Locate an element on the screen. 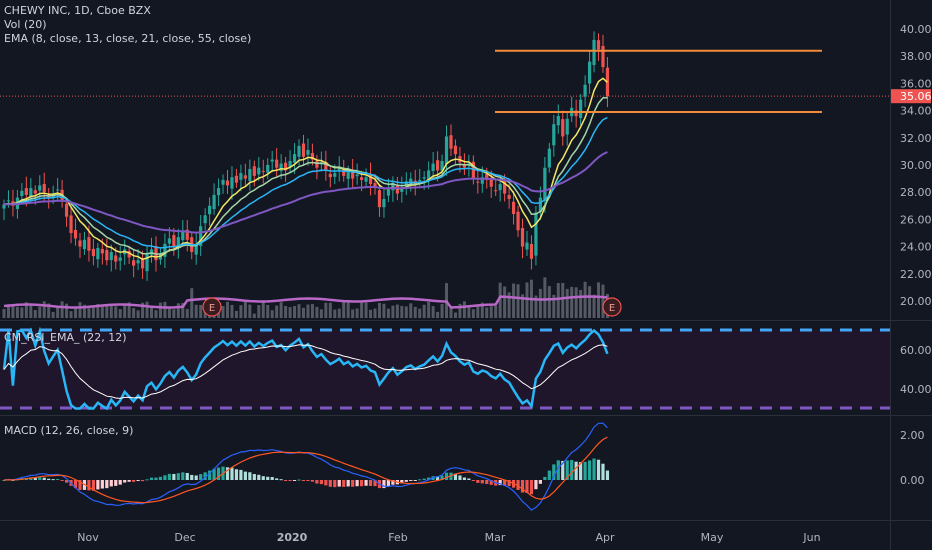 The image size is (932, 550). time-axis-tick-label: May is located at coordinates (712, 537).